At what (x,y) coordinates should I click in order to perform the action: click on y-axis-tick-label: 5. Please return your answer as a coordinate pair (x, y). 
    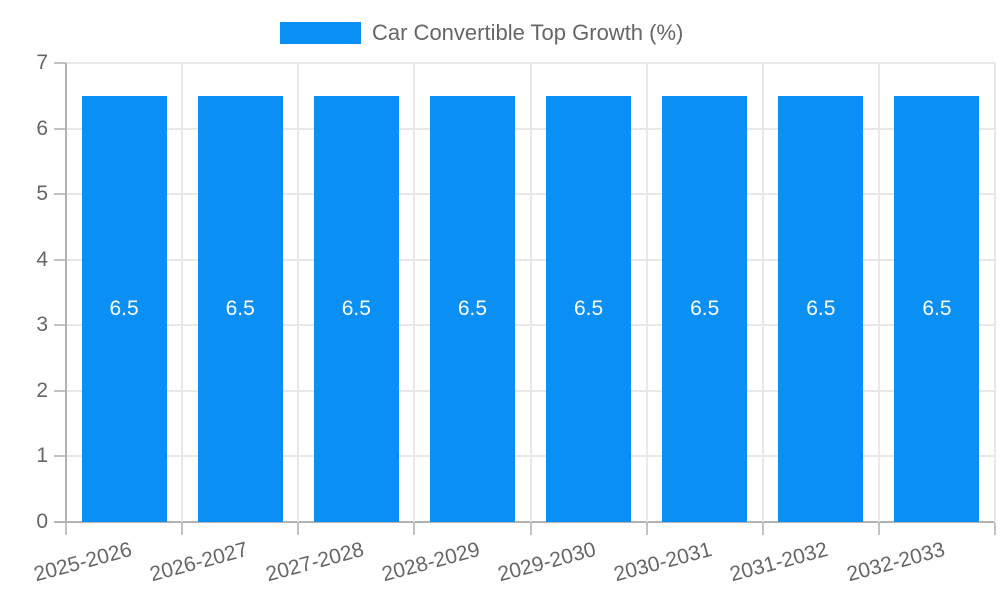
    Looking at the image, I should click on (42, 194).